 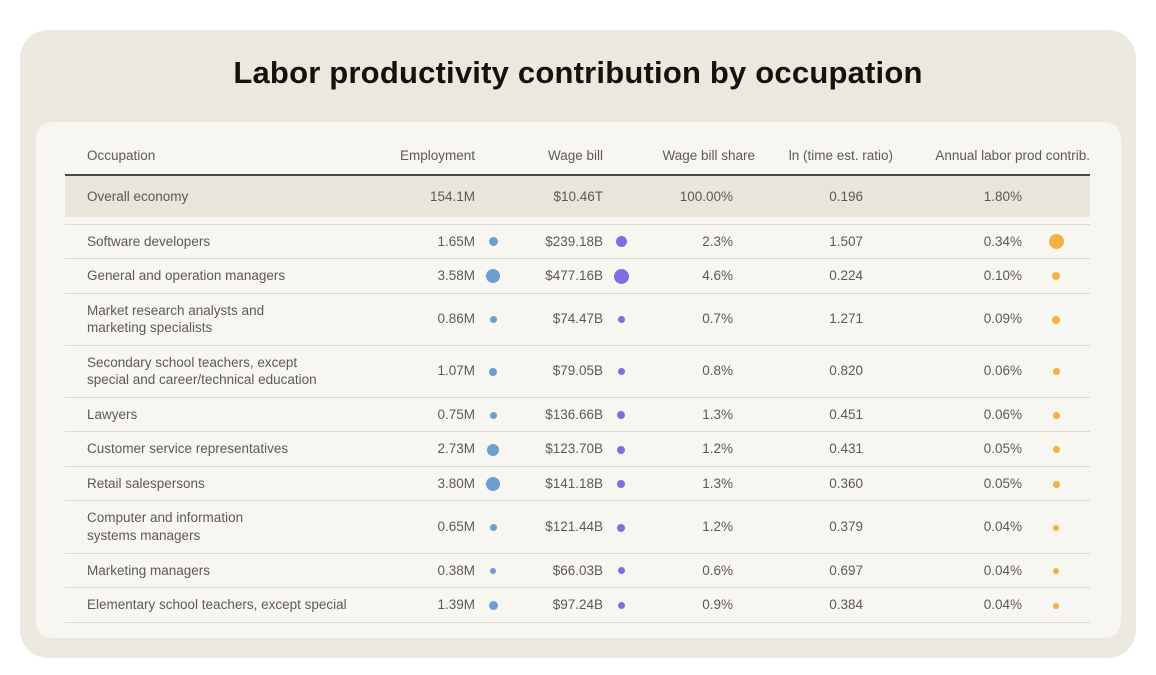 I want to click on employment-bubble-slot, so click(x=493, y=196).